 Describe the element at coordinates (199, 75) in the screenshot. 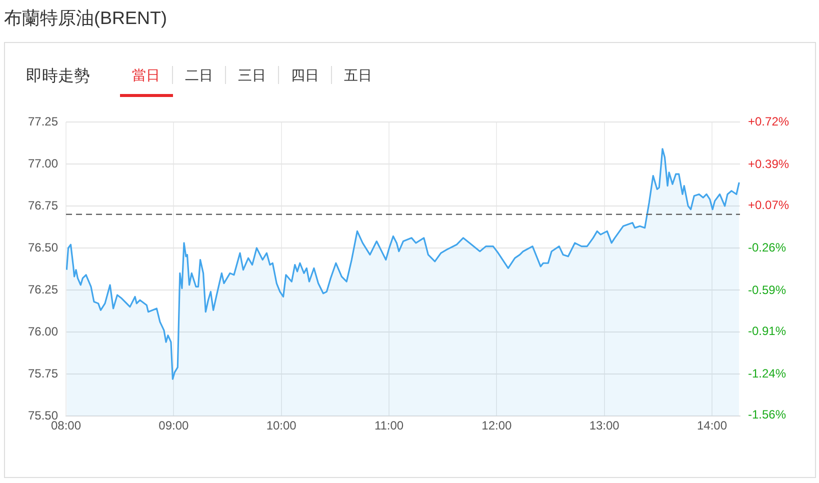

I see `text: 二日` at that location.